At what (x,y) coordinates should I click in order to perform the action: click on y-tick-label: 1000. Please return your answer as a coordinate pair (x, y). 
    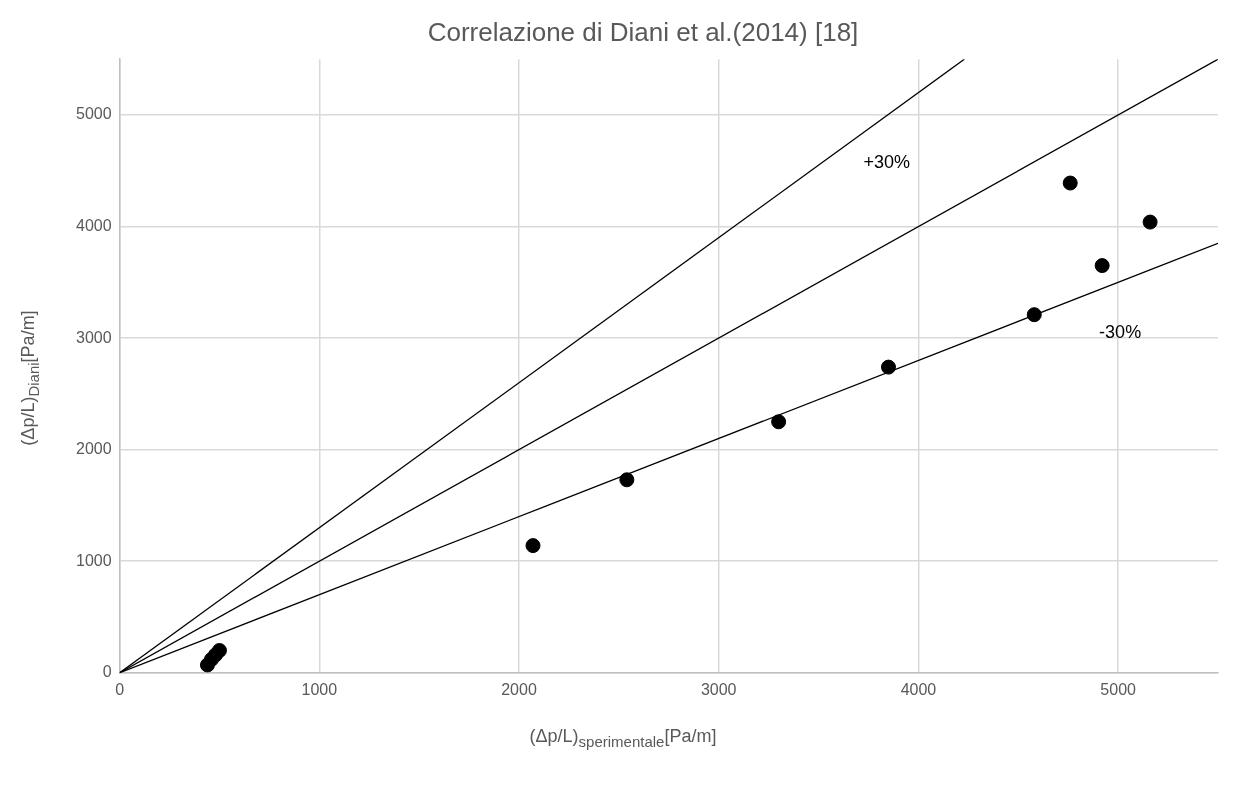
    Looking at the image, I should click on (94, 560).